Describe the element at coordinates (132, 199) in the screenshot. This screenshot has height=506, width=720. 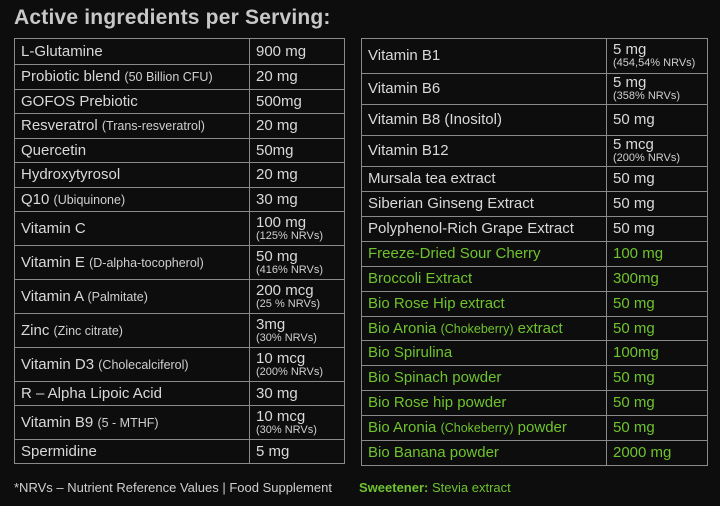
I see `ingredient-name-cell: Q10 (Ubiquinone)` at that location.